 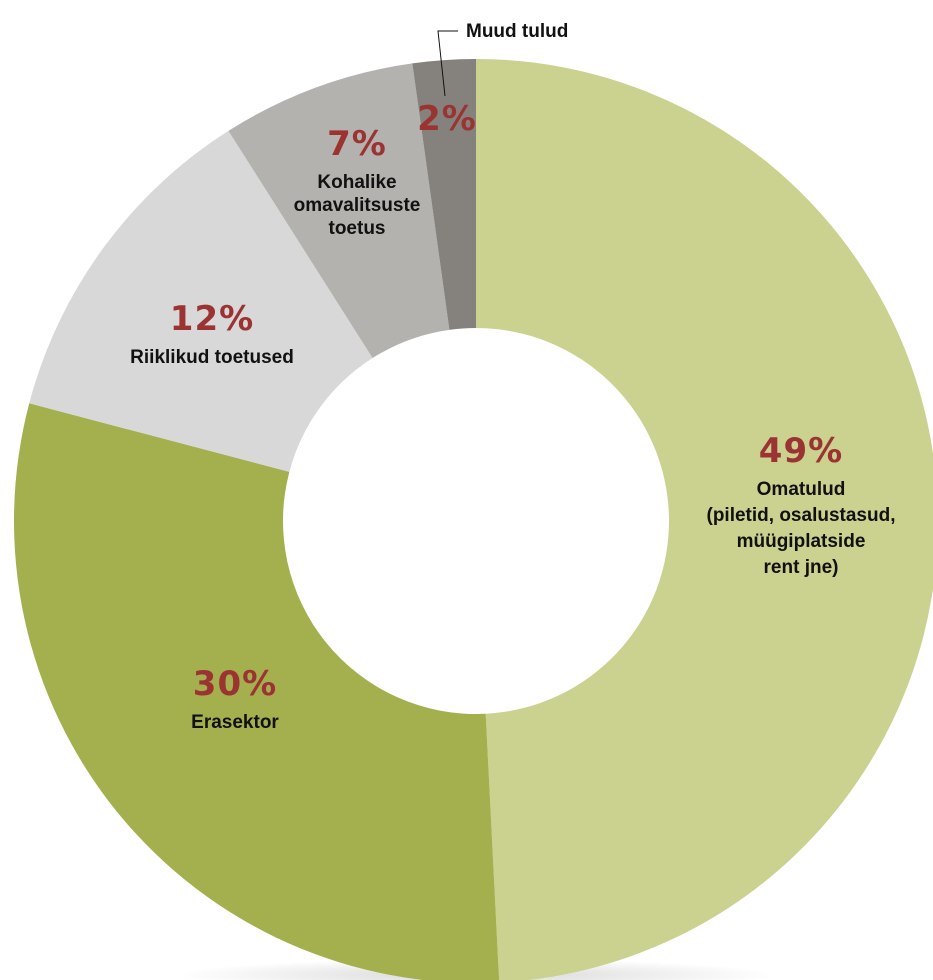 What do you see at coordinates (444, 194) in the screenshot?
I see `slice-muud-tulud` at bounding box center [444, 194].